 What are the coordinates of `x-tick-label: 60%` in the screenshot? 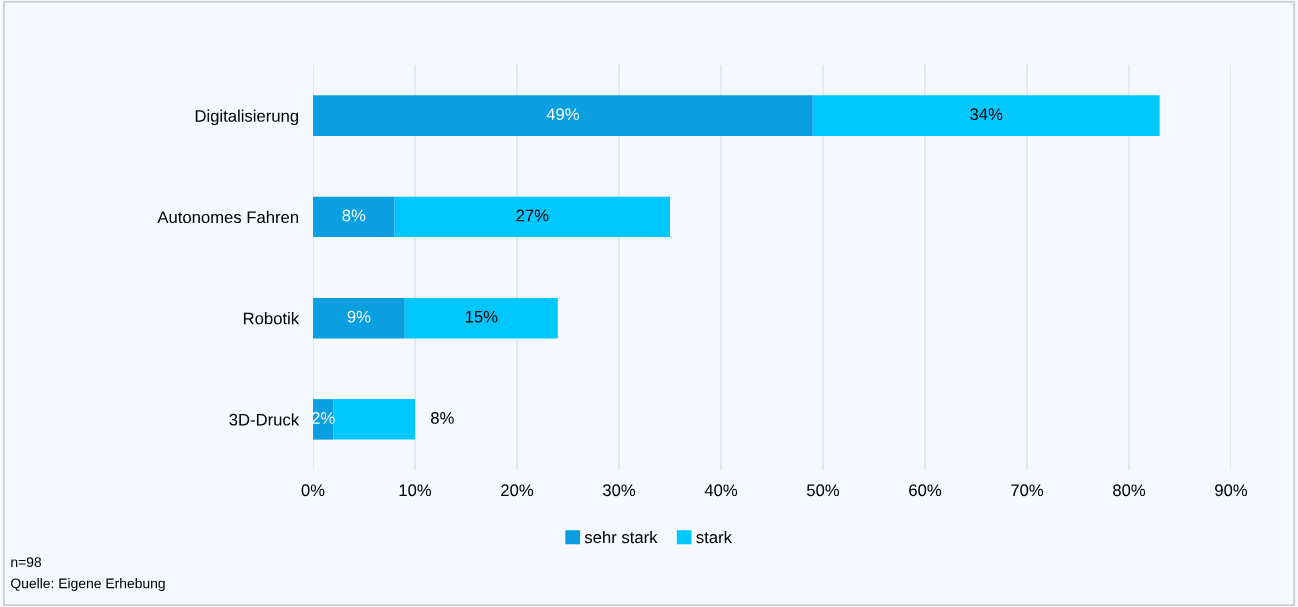 It's located at (925, 490).